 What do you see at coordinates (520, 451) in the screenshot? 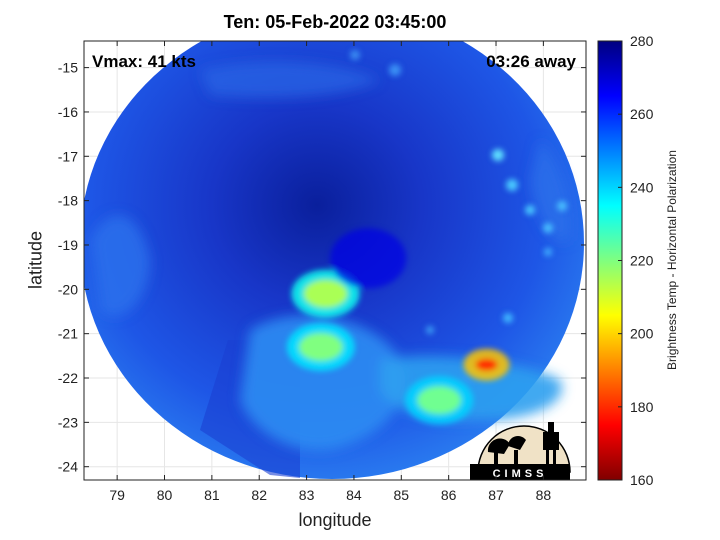
I see `cimss-logo: CIMSS` at bounding box center [520, 451].